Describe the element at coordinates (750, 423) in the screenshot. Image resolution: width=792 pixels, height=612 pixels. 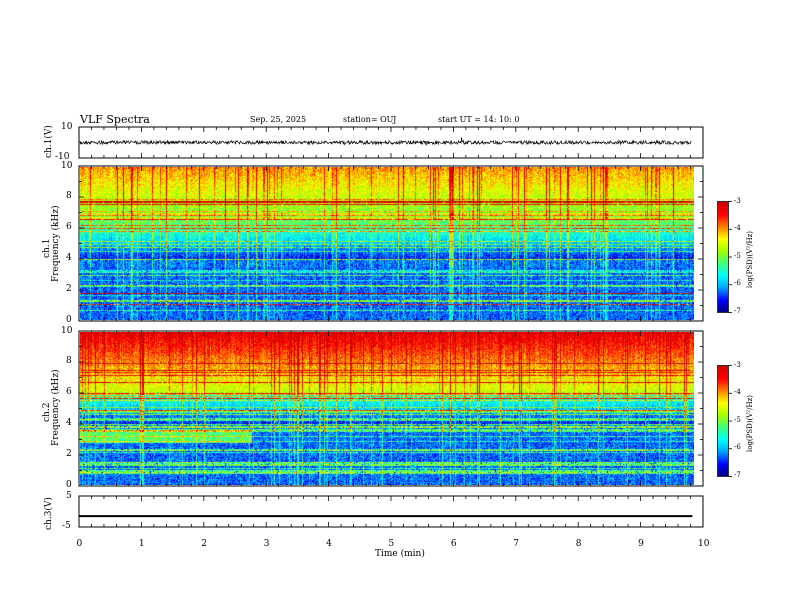
I see `ch2-colorbar-label: log(PSD)(V²/Hz)` at that location.